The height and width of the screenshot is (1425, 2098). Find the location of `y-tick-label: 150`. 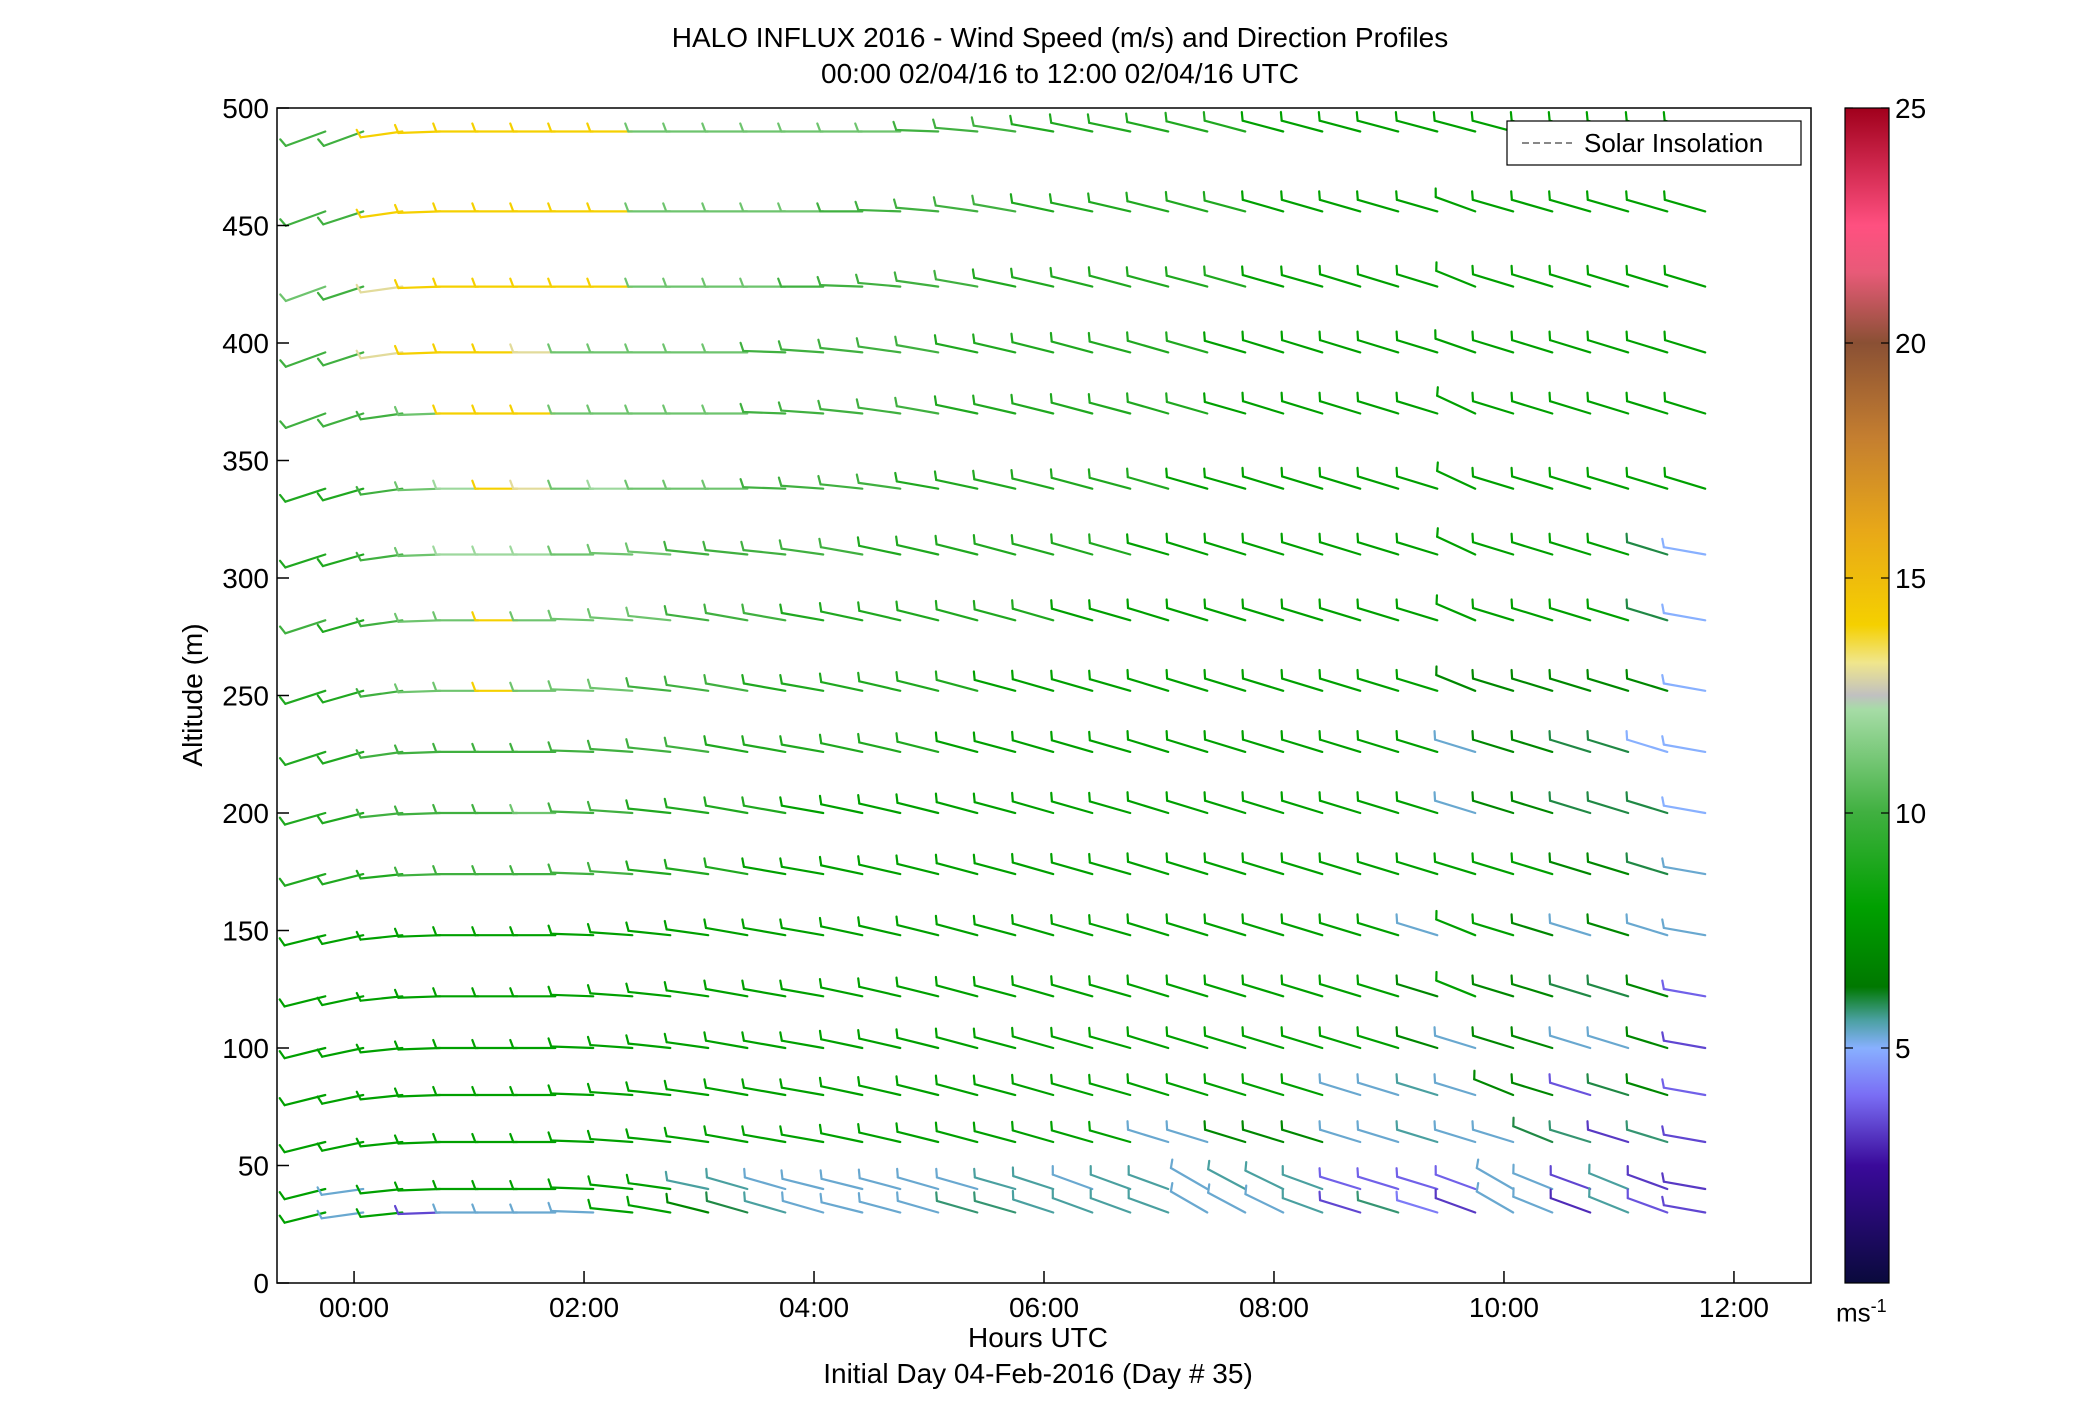

y-tick-label: 150 is located at coordinates (245, 931).